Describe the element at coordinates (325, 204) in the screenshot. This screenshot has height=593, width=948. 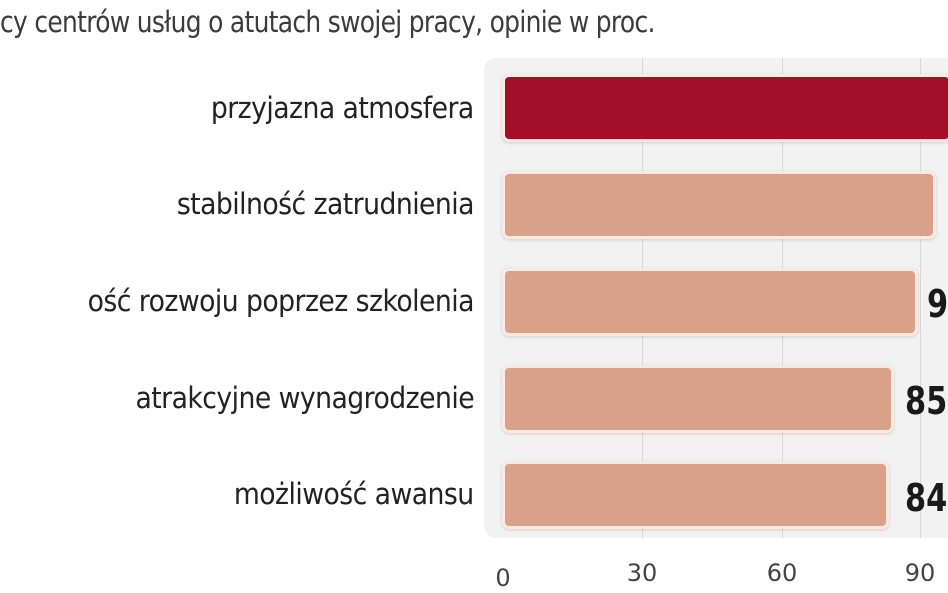
I see `category-label: stabilność zatrudnienia` at that location.